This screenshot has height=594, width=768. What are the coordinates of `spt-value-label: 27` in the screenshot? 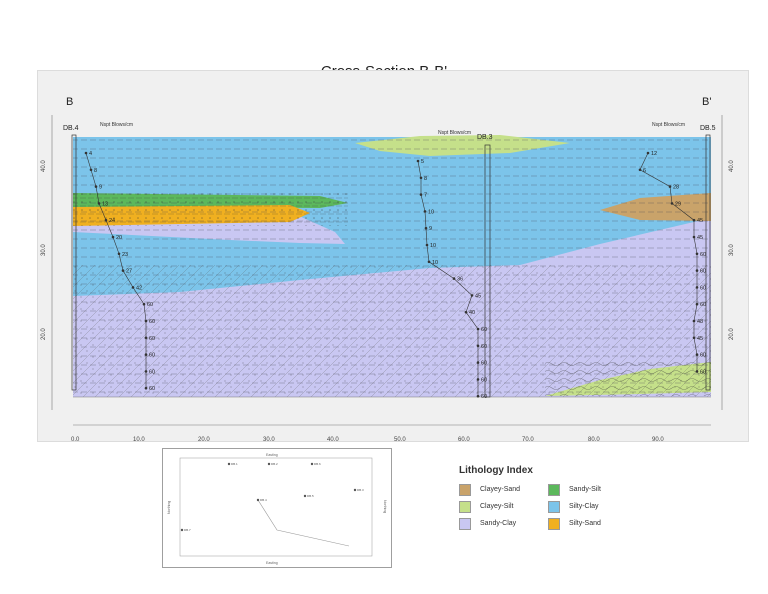 It's located at (129, 272).